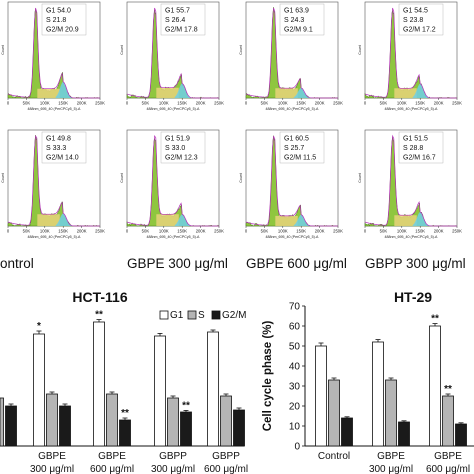 The image size is (474, 474). Describe the element at coordinates (58, 139) in the screenshot. I see `g1-stat: G1 49.8` at that location.